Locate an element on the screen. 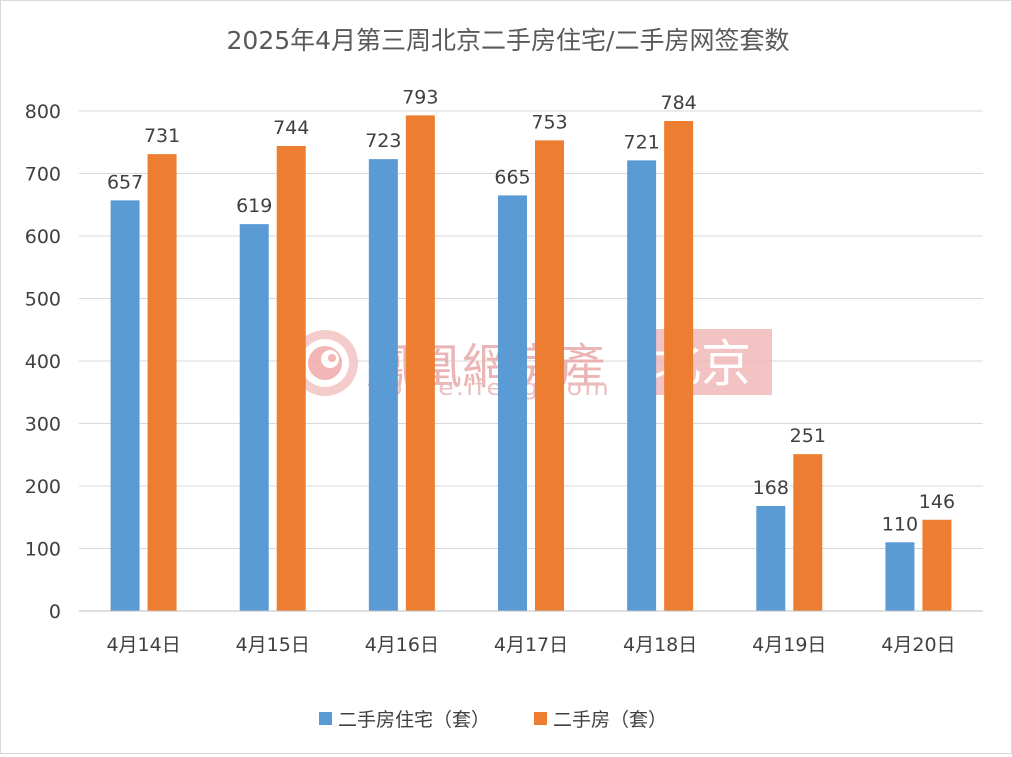 Image resolution: width=1012 pixels, height=757 pixels. legend: 二手房住宅（套） 二手房（套） is located at coordinates (493, 720).